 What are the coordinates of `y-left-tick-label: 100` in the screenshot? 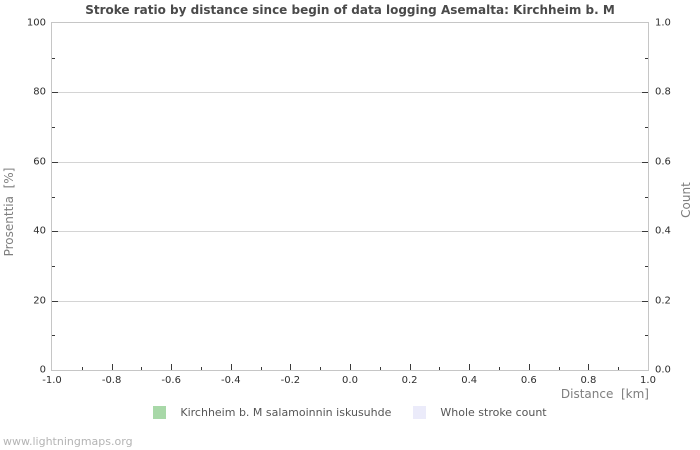 It's located at (36, 23).